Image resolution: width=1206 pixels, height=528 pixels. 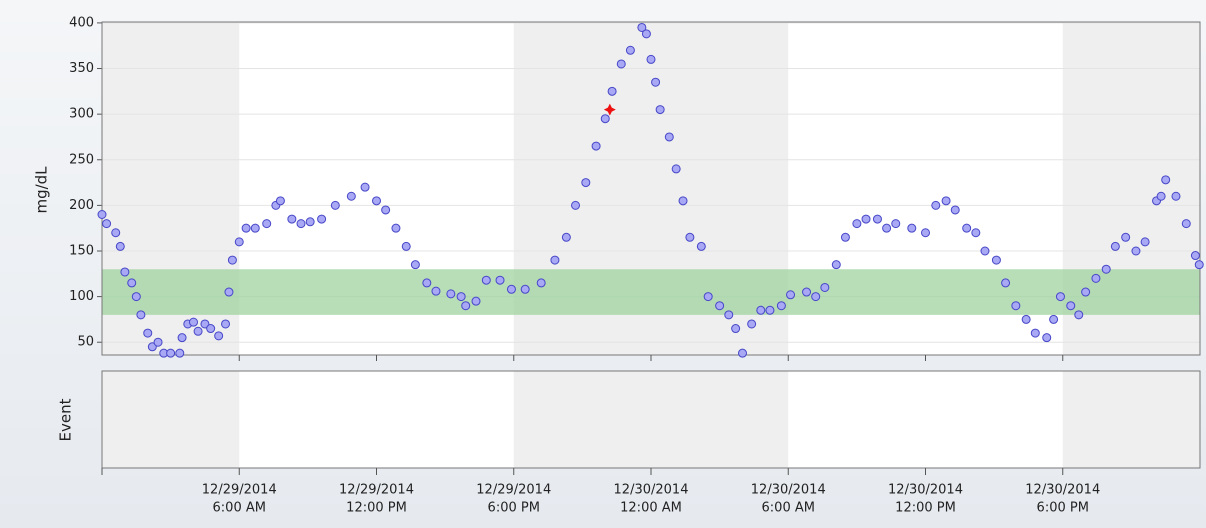 I want to click on y-axis-label: mg/dL, so click(x=42, y=190).